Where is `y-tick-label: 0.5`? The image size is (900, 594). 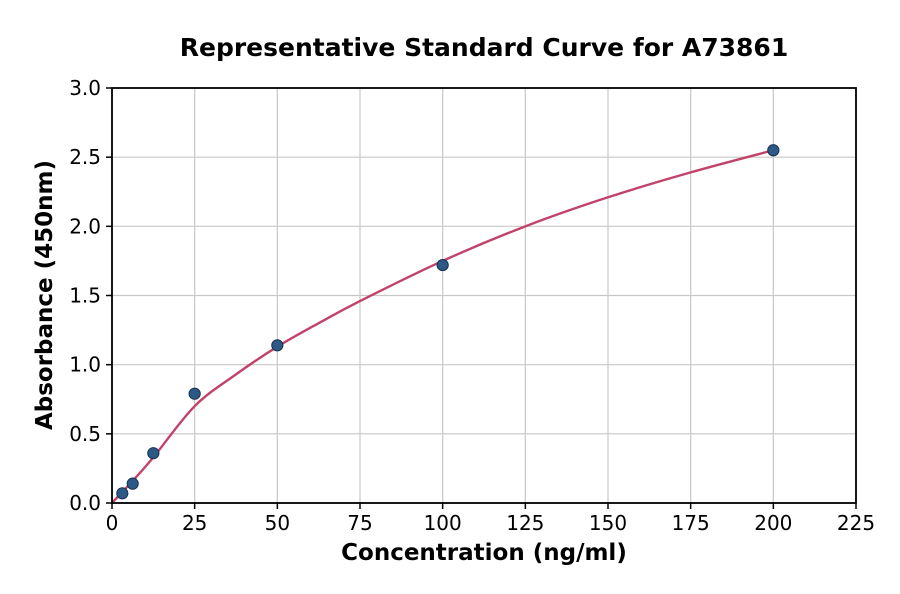 y-tick-label: 0.5 is located at coordinates (85, 434).